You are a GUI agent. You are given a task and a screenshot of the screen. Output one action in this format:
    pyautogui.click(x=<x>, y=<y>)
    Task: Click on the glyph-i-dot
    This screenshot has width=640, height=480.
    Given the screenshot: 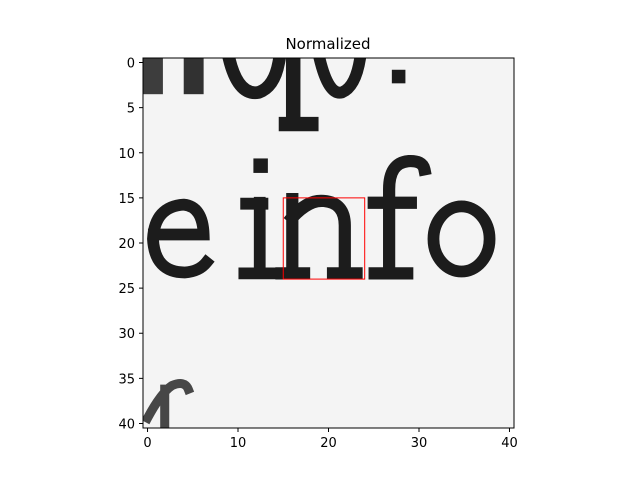 What is the action you would take?
    pyautogui.click(x=260, y=165)
    